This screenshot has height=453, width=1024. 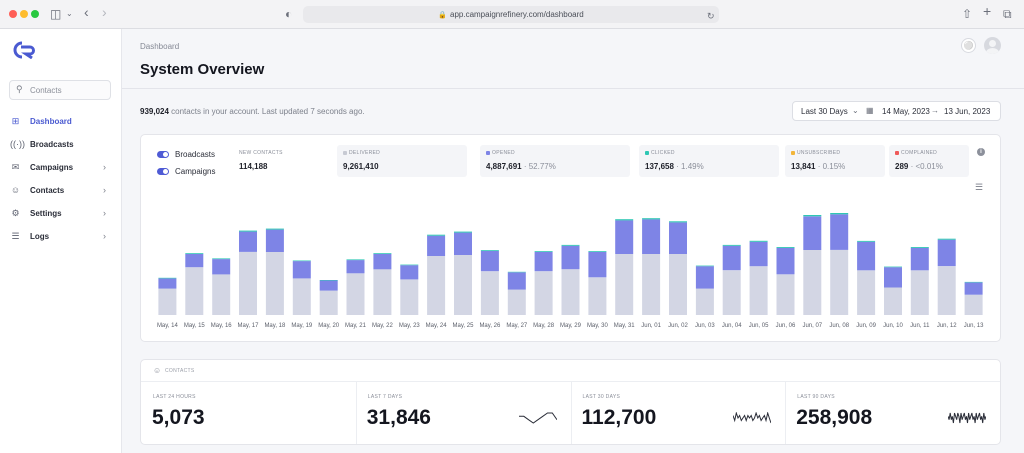 I want to click on range-preset-select: Last 30 Days, so click(x=824, y=111).